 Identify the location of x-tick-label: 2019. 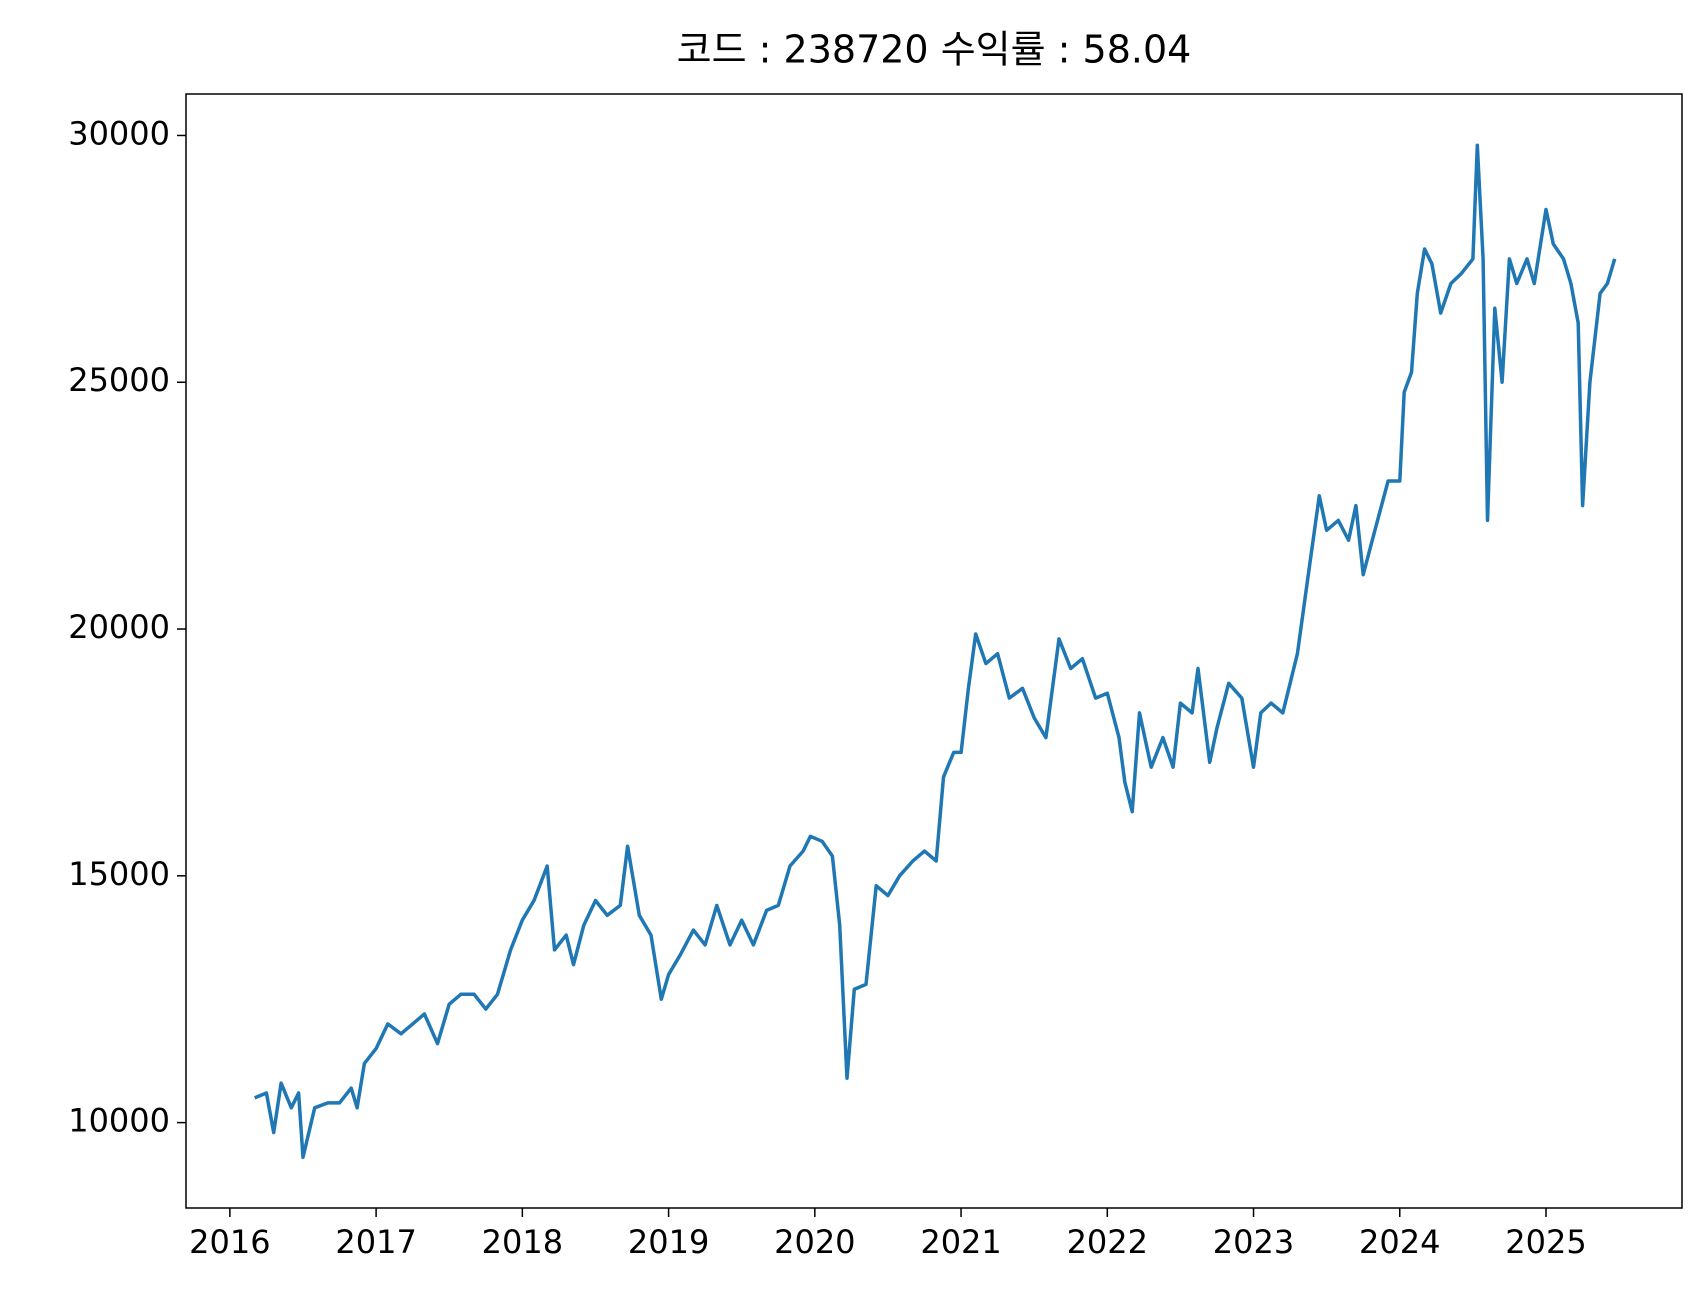
(668, 1242).